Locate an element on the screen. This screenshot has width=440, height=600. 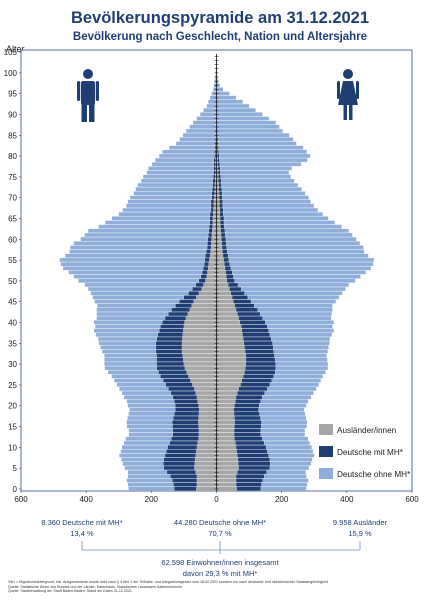
summary-bracket is located at coordinates (221, 547).